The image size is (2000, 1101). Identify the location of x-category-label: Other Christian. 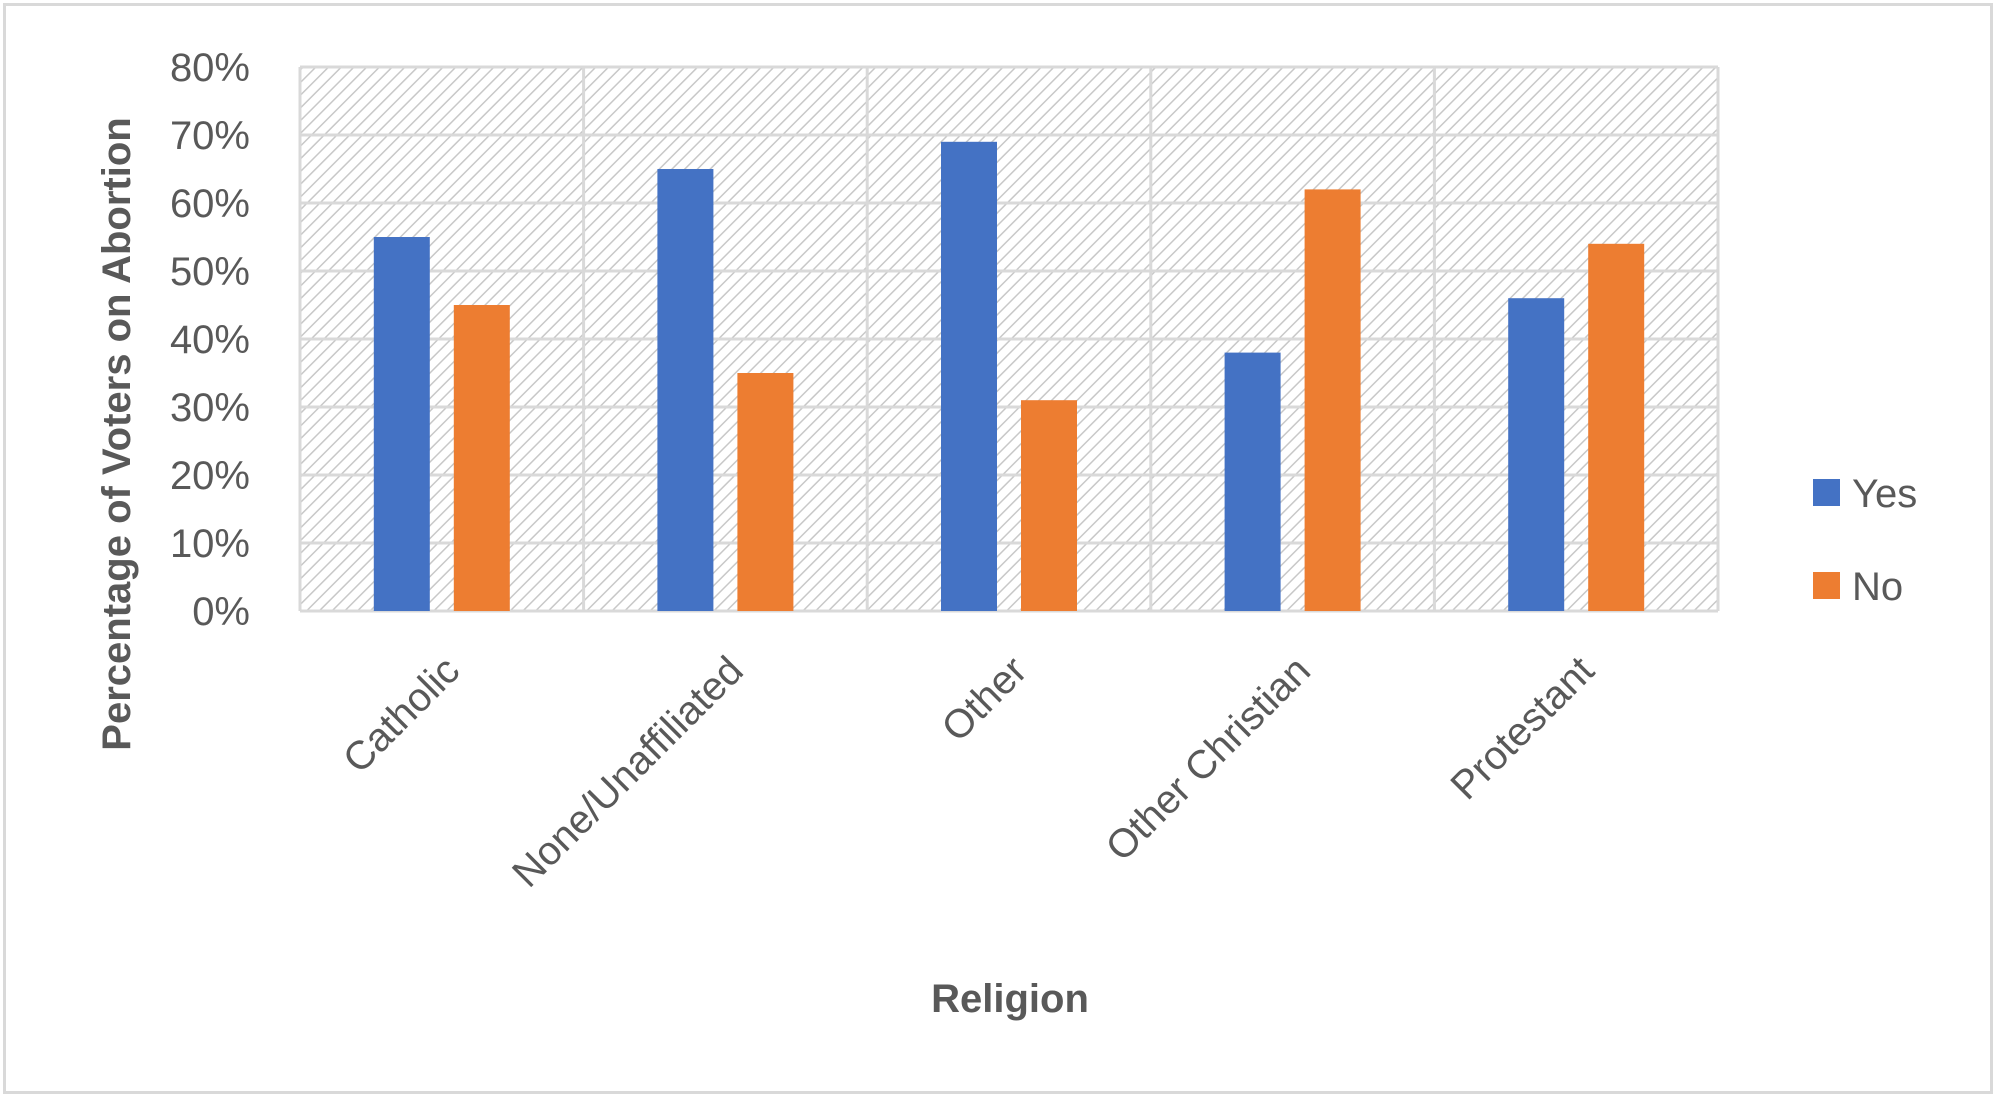
(1208, 758).